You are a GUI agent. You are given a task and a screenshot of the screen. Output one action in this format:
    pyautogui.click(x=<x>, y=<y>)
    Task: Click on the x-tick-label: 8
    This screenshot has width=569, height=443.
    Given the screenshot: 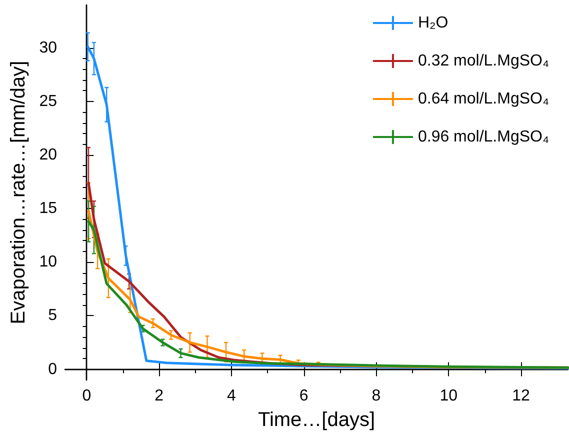 What is the action you would take?
    pyautogui.click(x=376, y=396)
    